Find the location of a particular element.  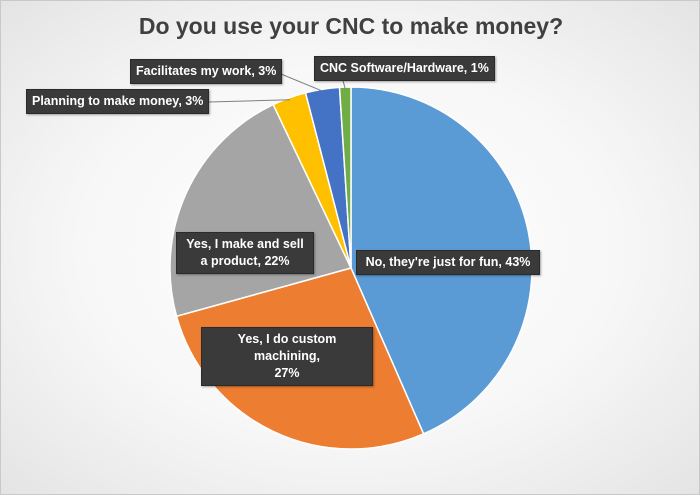

data-label-product: Yes, I make and sell a product, 22% is located at coordinates (245, 253).